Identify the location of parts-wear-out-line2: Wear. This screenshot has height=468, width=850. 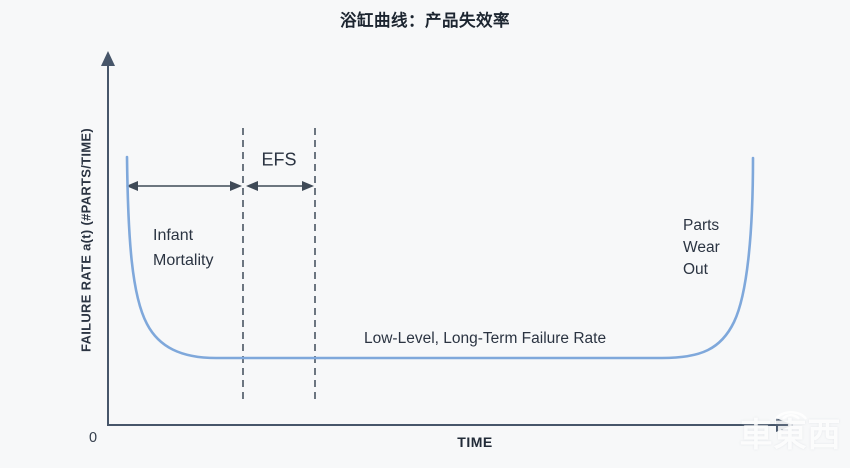
(701, 247).